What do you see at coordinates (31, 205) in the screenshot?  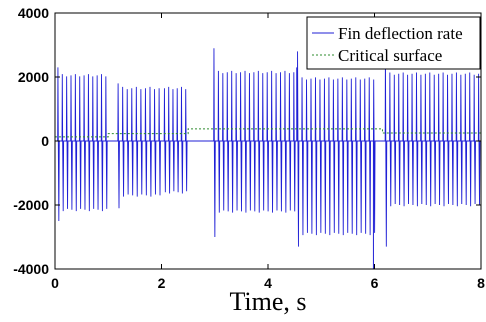 I see `y-tick-label: -2000` at bounding box center [31, 205].